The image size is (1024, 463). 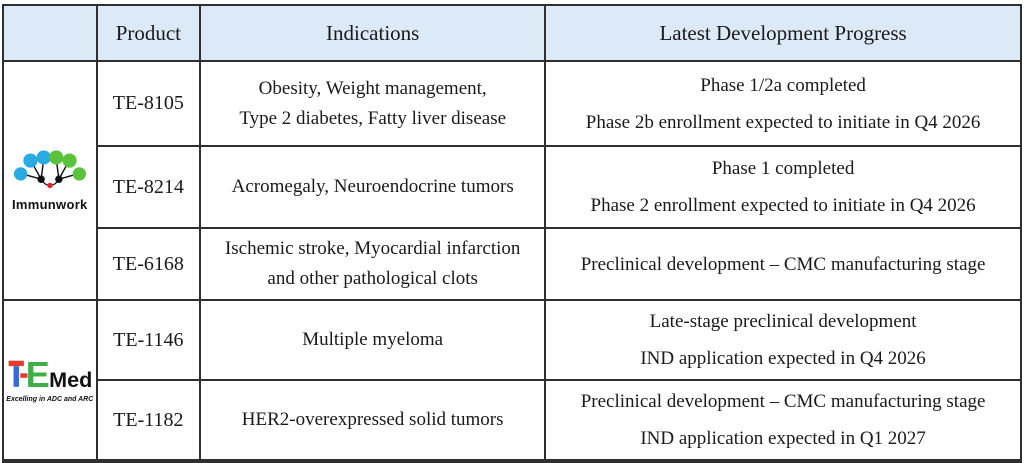 I want to click on indications-cell: Multiple myeloma, so click(x=373, y=340).